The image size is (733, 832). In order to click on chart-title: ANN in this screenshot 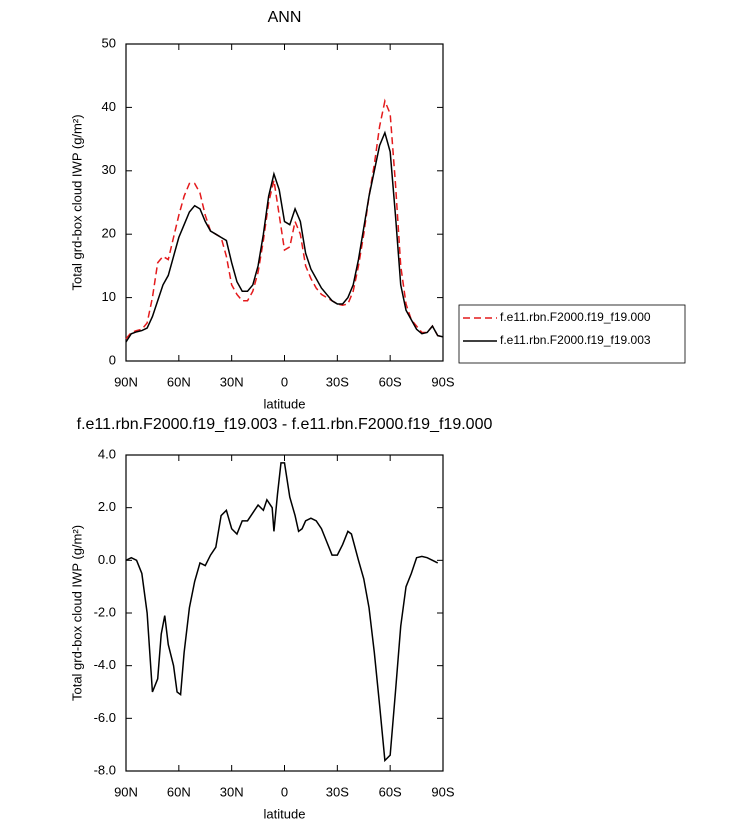, I will do `click(285, 17)`.